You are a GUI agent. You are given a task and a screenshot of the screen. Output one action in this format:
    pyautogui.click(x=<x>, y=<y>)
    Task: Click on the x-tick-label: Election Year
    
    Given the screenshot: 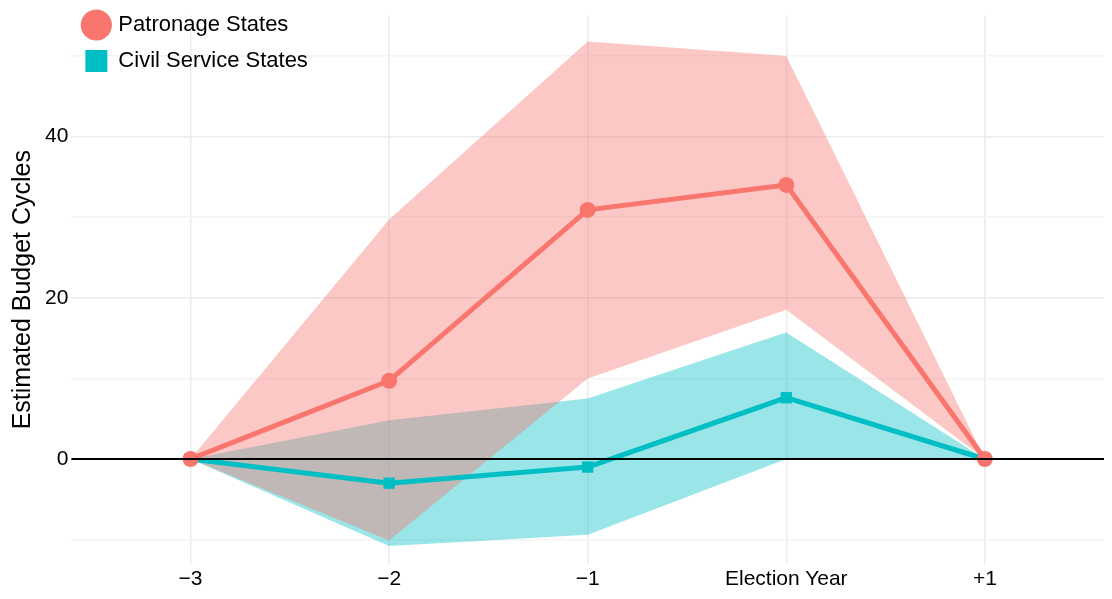 What is the action you would take?
    pyautogui.click(x=786, y=578)
    